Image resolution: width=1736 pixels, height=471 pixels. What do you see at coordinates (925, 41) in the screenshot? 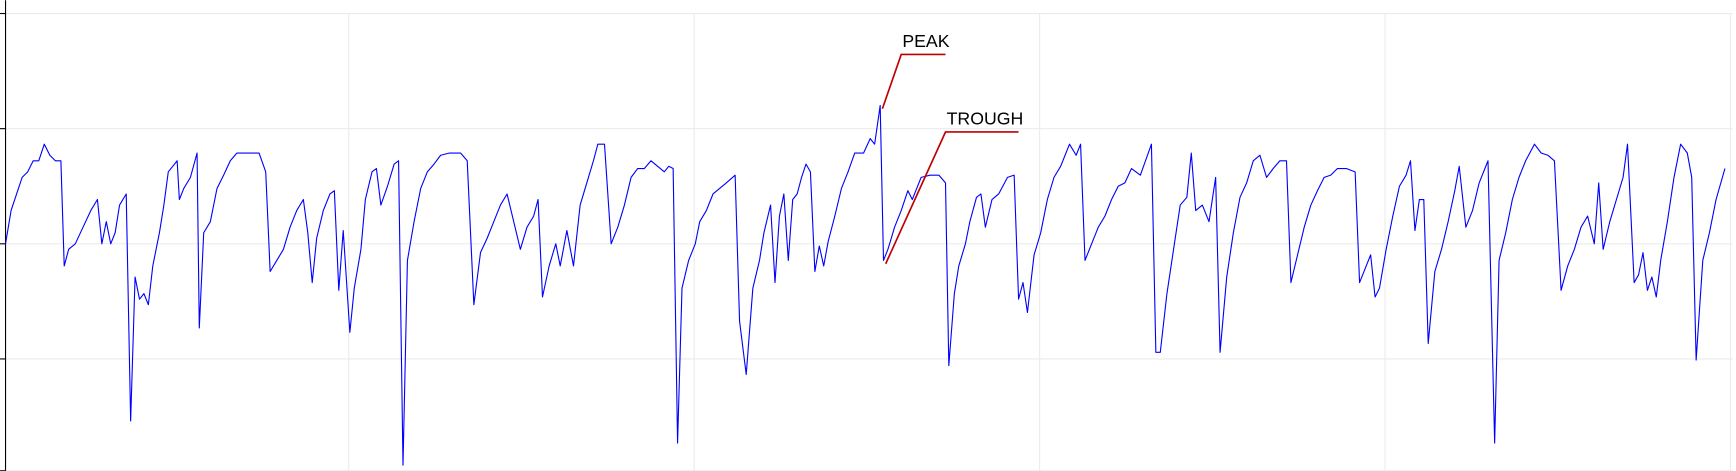
I see `annotation-text: PEAK` at bounding box center [925, 41].